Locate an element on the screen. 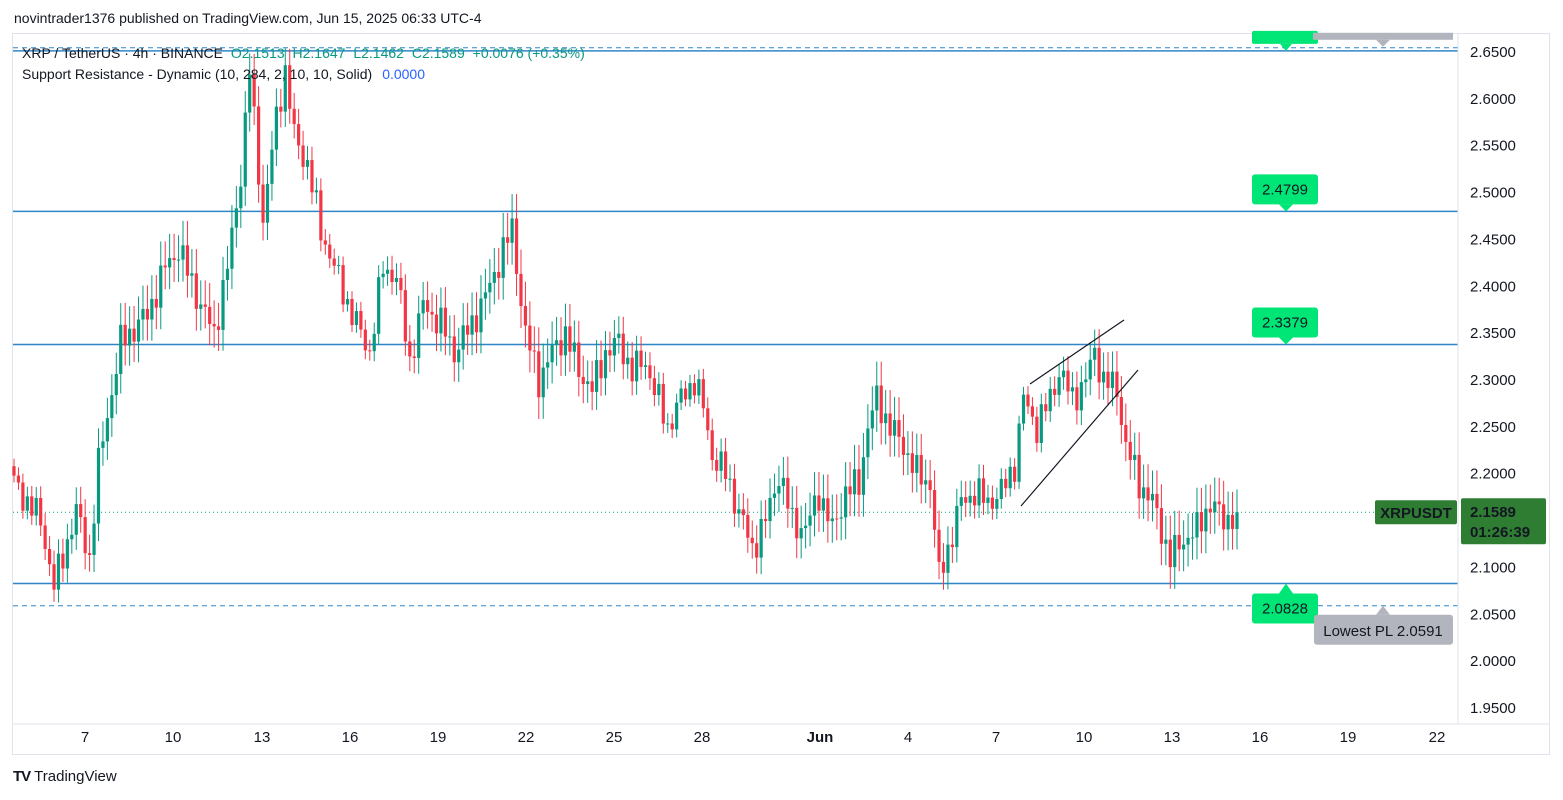  time-tick-label: 19 is located at coordinates (1348, 737).